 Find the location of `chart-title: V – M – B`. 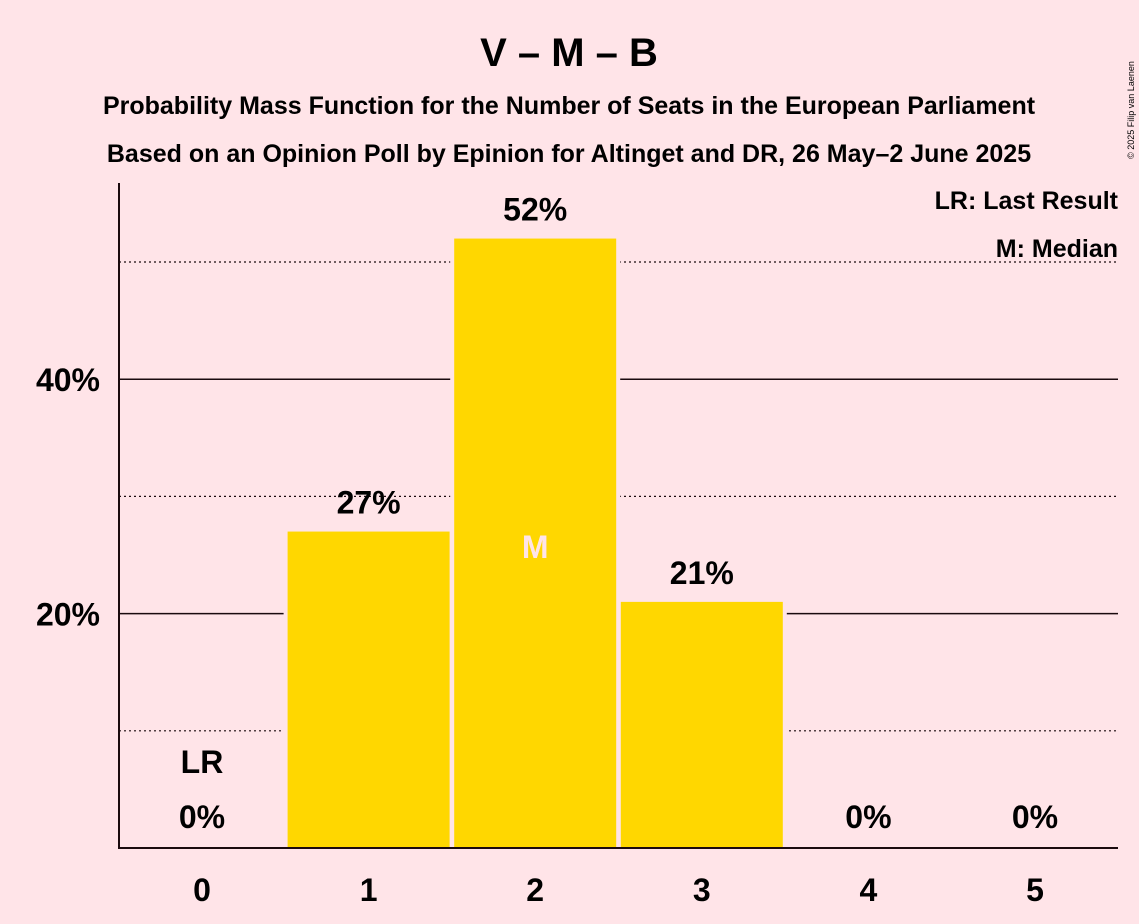

chart-title: V – M – B is located at coordinates (569, 53).